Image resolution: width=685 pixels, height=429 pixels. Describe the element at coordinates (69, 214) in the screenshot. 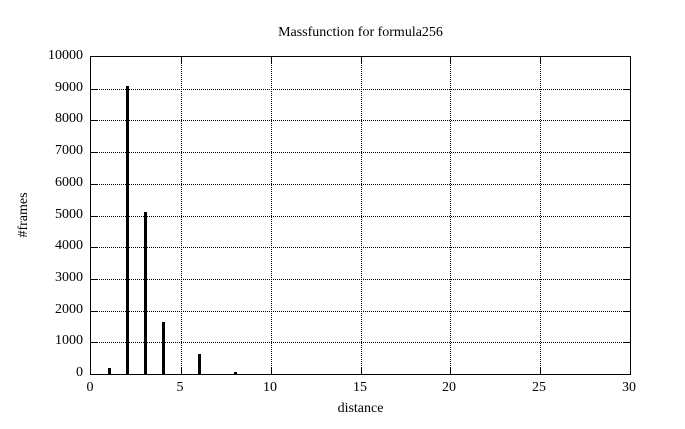

I see `y-tick-label: 5000` at that location.